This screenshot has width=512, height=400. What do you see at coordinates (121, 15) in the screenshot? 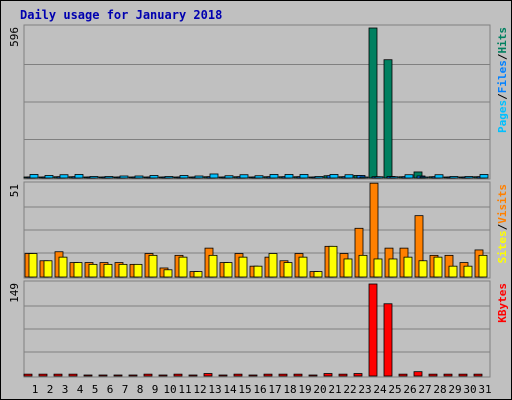
I see `chart-title: Daily usage for January 2018` at bounding box center [121, 15].